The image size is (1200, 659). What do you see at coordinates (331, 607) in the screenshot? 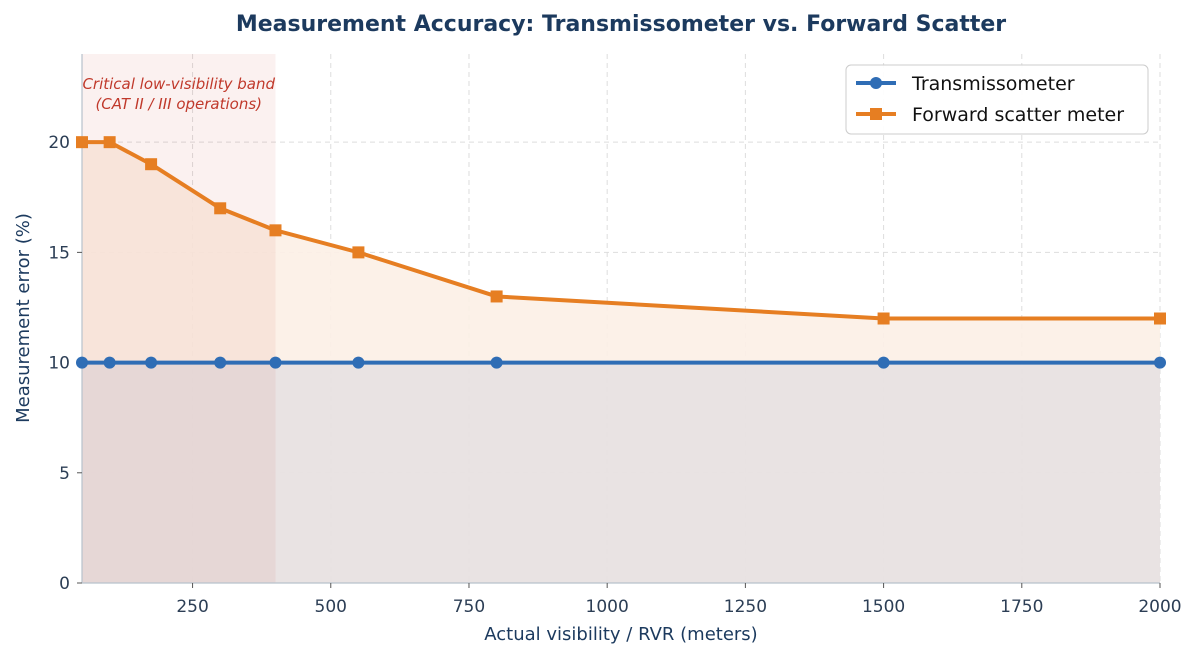
I see `x-tick-label: 500` at bounding box center [331, 607].